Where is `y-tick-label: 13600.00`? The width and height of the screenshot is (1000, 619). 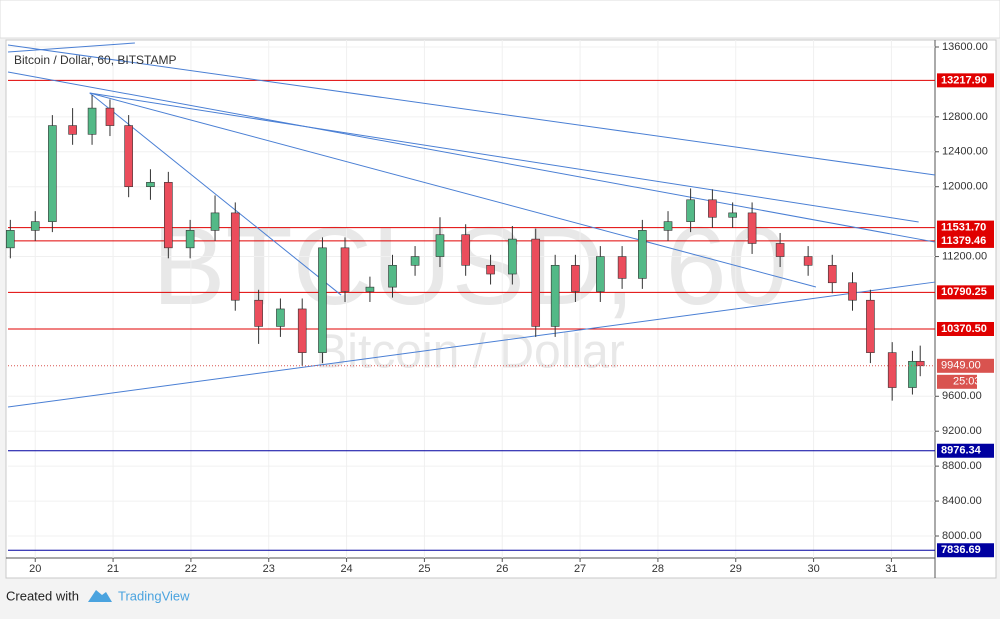 y-tick-label: 13600.00 is located at coordinates (965, 47).